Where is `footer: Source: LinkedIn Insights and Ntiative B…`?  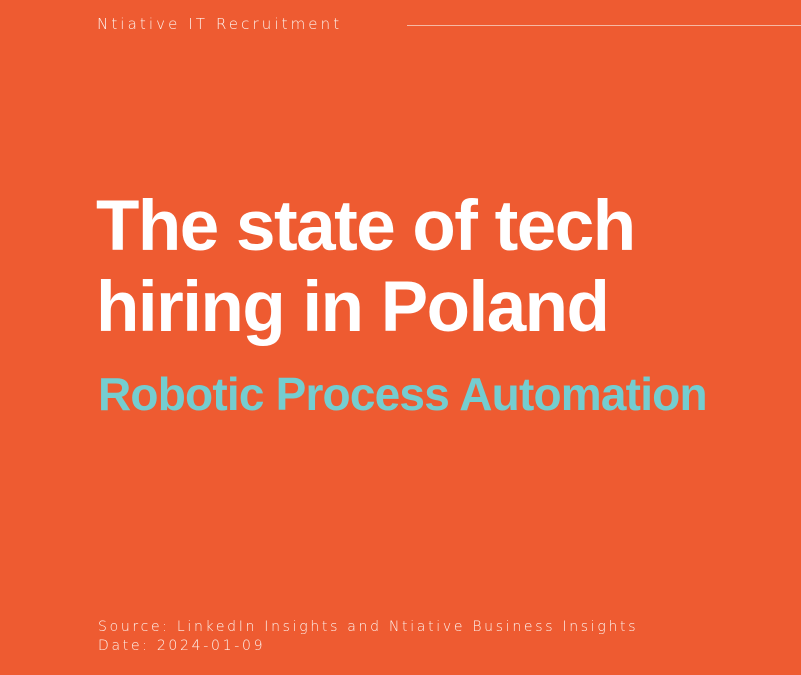
footer: Source: LinkedIn Insights and Ntiative B… is located at coordinates (368, 637).